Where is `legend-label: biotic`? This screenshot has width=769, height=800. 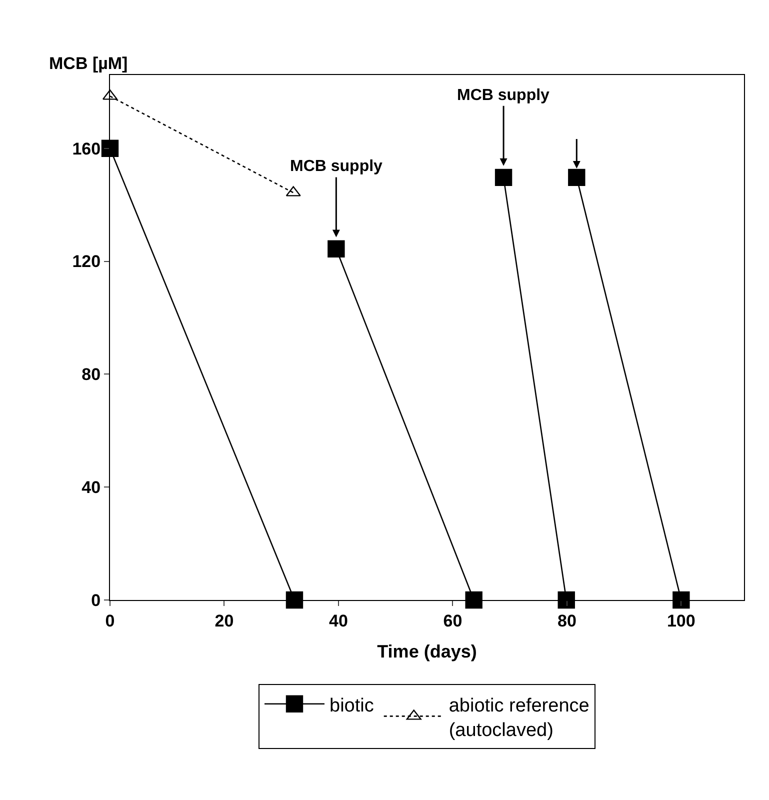
legend-label: biotic is located at coordinates (352, 705).